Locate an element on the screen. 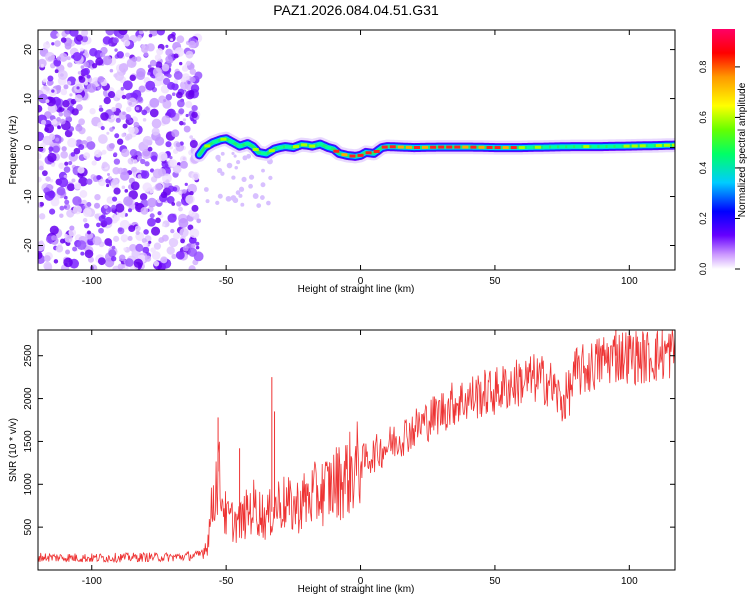 The height and width of the screenshot is (600, 750). bottom-x-tick-label: 100 is located at coordinates (629, 581).